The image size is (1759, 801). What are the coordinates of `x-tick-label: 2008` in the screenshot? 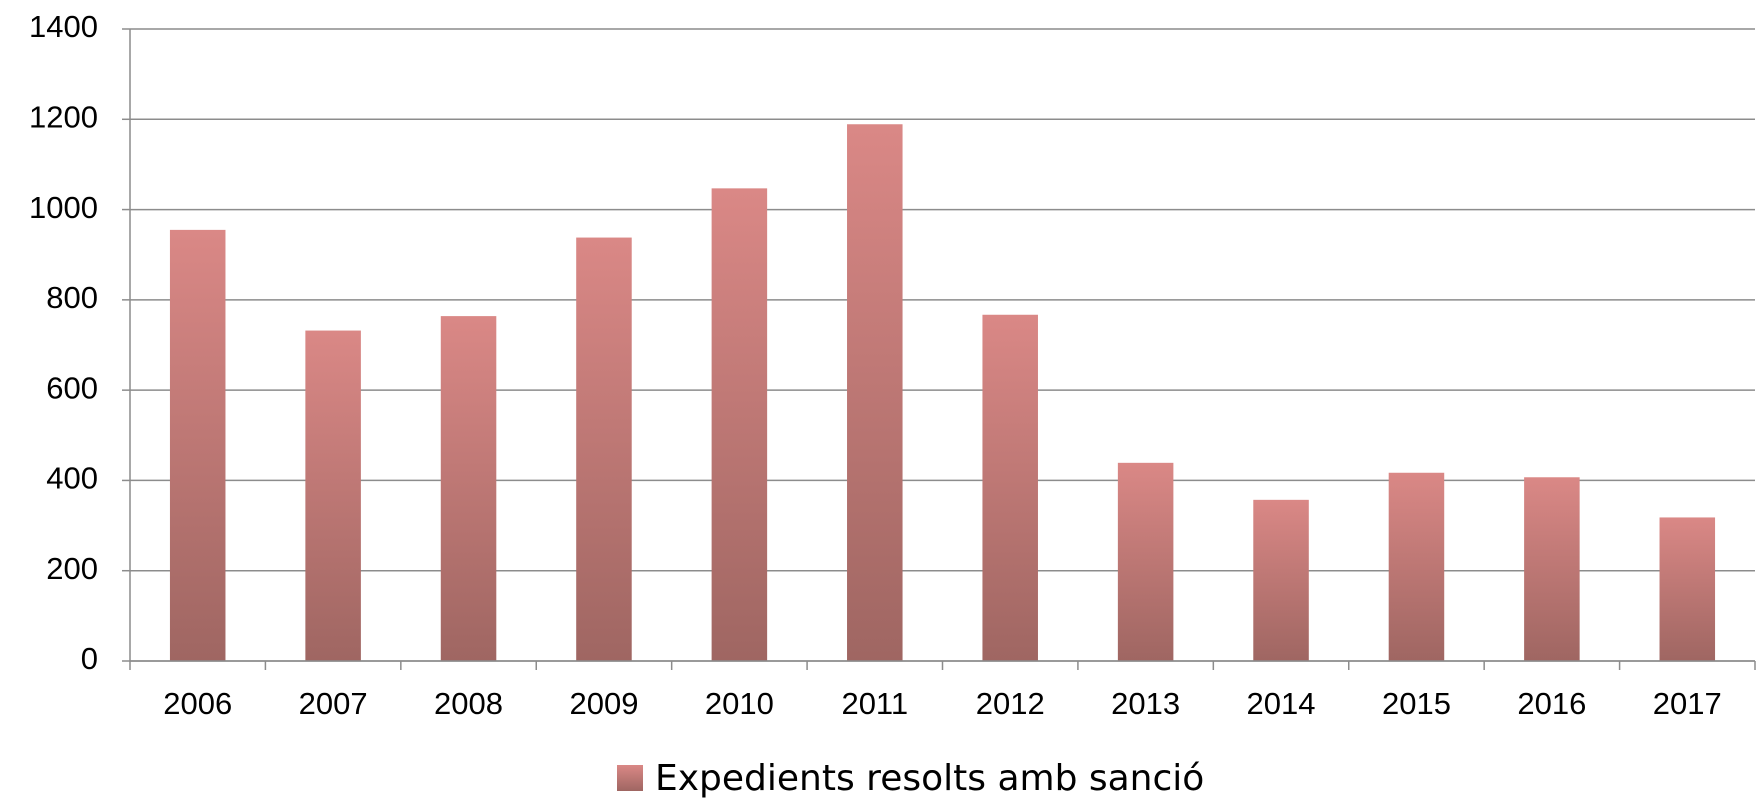 It's located at (468, 703).